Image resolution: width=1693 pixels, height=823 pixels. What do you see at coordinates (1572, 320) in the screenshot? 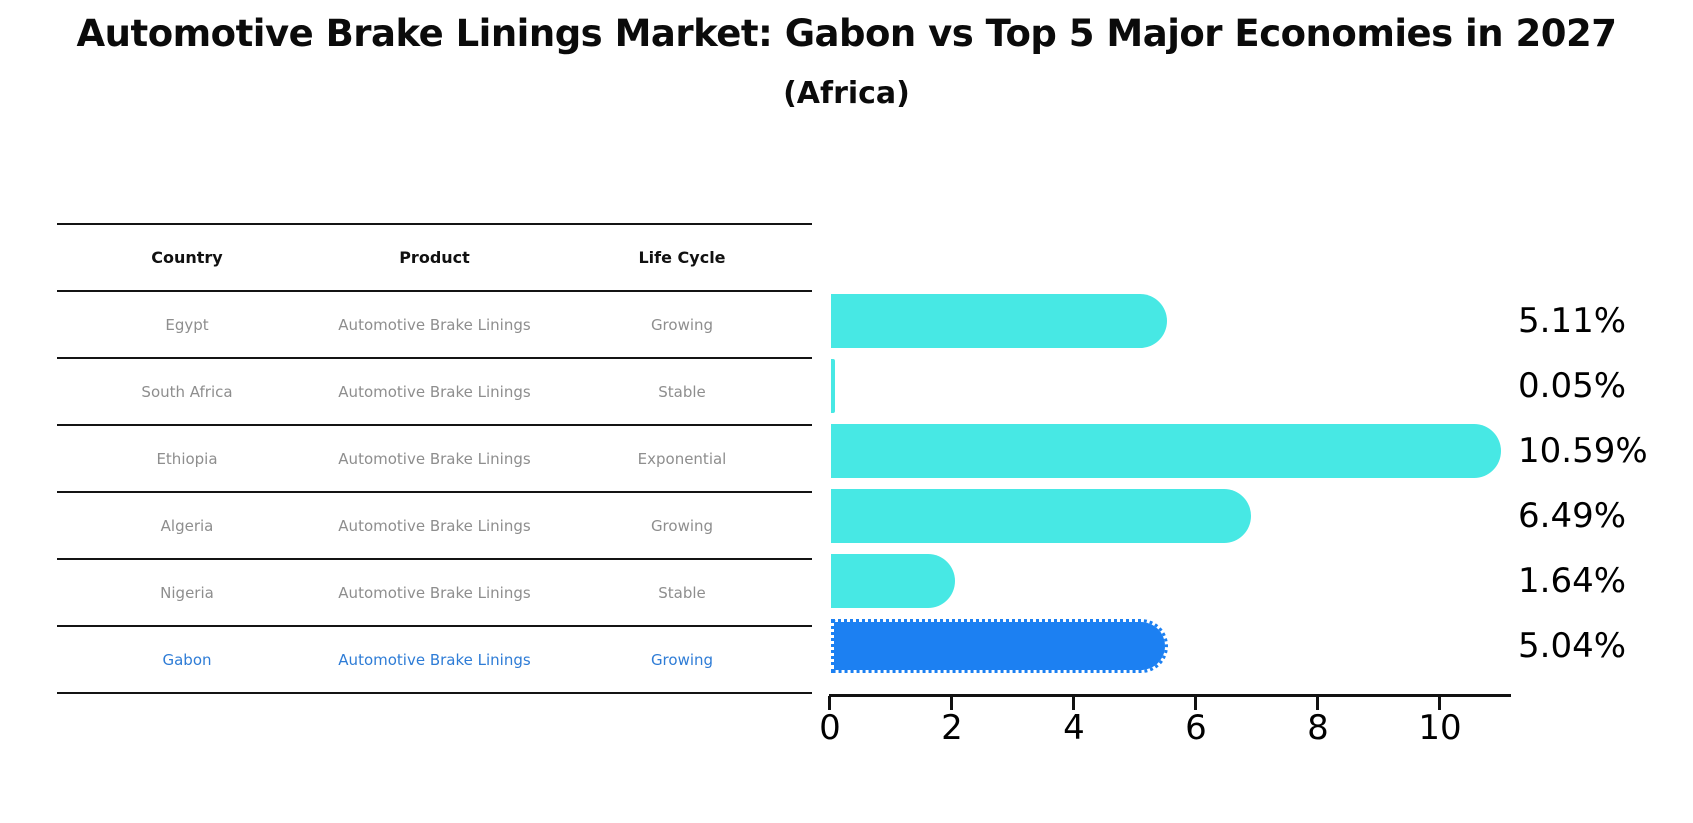
I see `value-label: 5.11%` at bounding box center [1572, 320].